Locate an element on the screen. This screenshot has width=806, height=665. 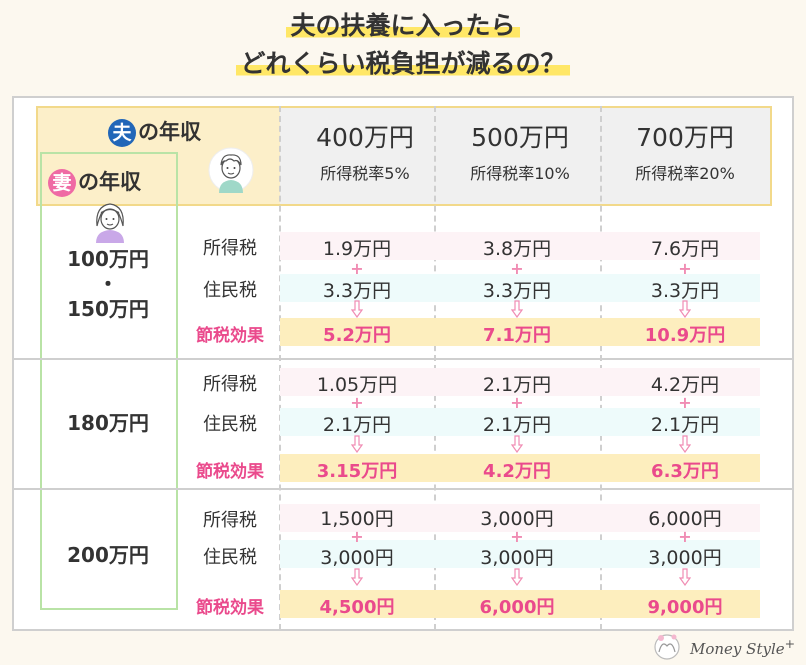
husband-avatar-icon is located at coordinates (231, 170).